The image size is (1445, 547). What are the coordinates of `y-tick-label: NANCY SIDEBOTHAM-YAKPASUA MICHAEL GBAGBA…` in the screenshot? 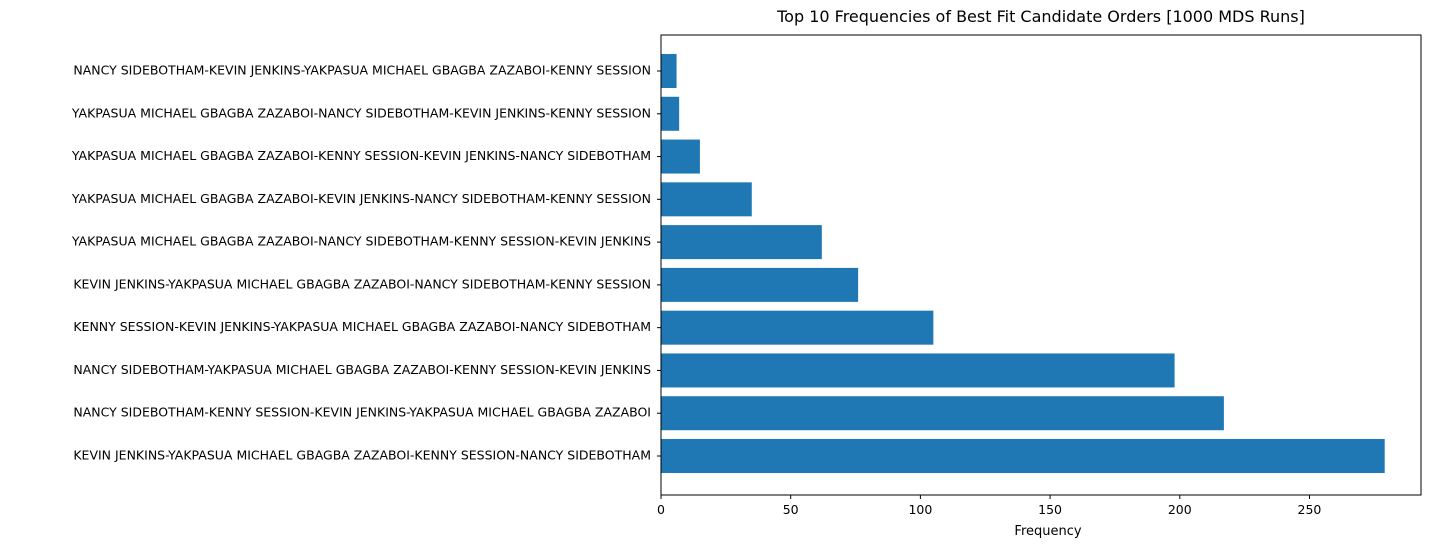 It's located at (362, 369).